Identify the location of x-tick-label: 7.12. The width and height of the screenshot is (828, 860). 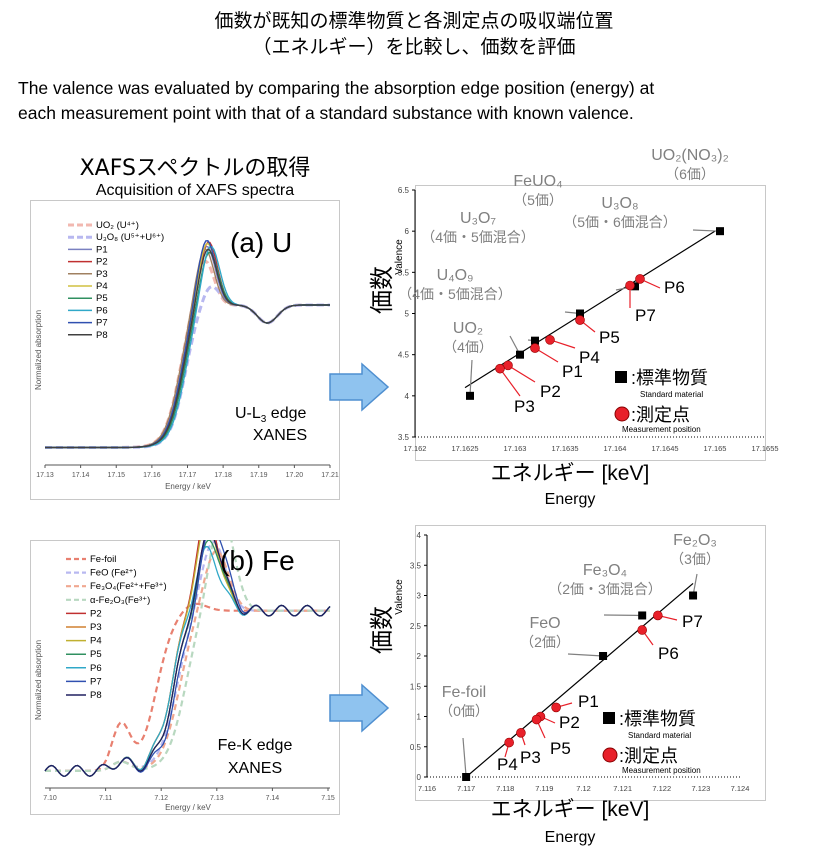
(583, 788).